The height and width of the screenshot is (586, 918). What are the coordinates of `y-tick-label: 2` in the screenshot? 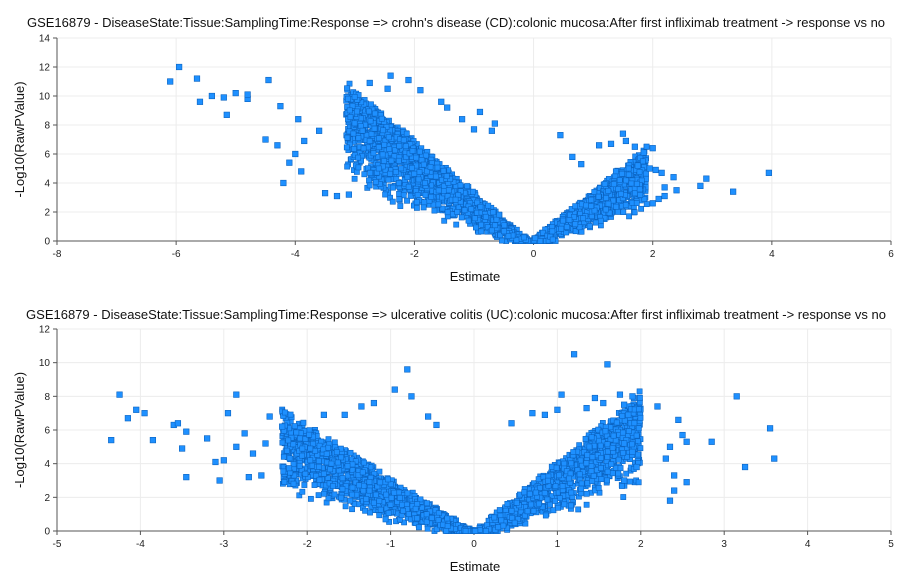 It's located at (47, 213).